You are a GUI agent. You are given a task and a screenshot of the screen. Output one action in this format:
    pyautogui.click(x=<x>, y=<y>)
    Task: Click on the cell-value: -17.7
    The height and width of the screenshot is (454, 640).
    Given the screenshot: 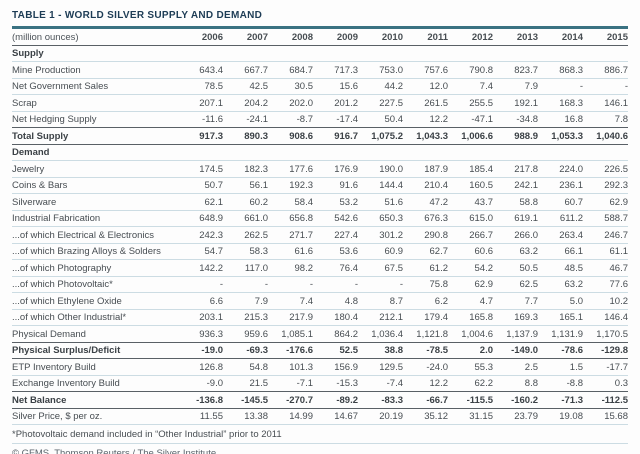 What is the action you would take?
    pyautogui.click(x=605, y=367)
    